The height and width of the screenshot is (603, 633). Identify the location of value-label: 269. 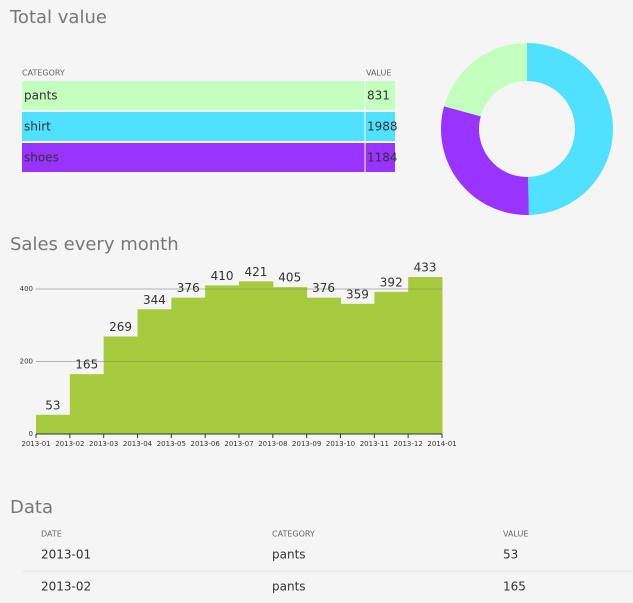
(120, 327).